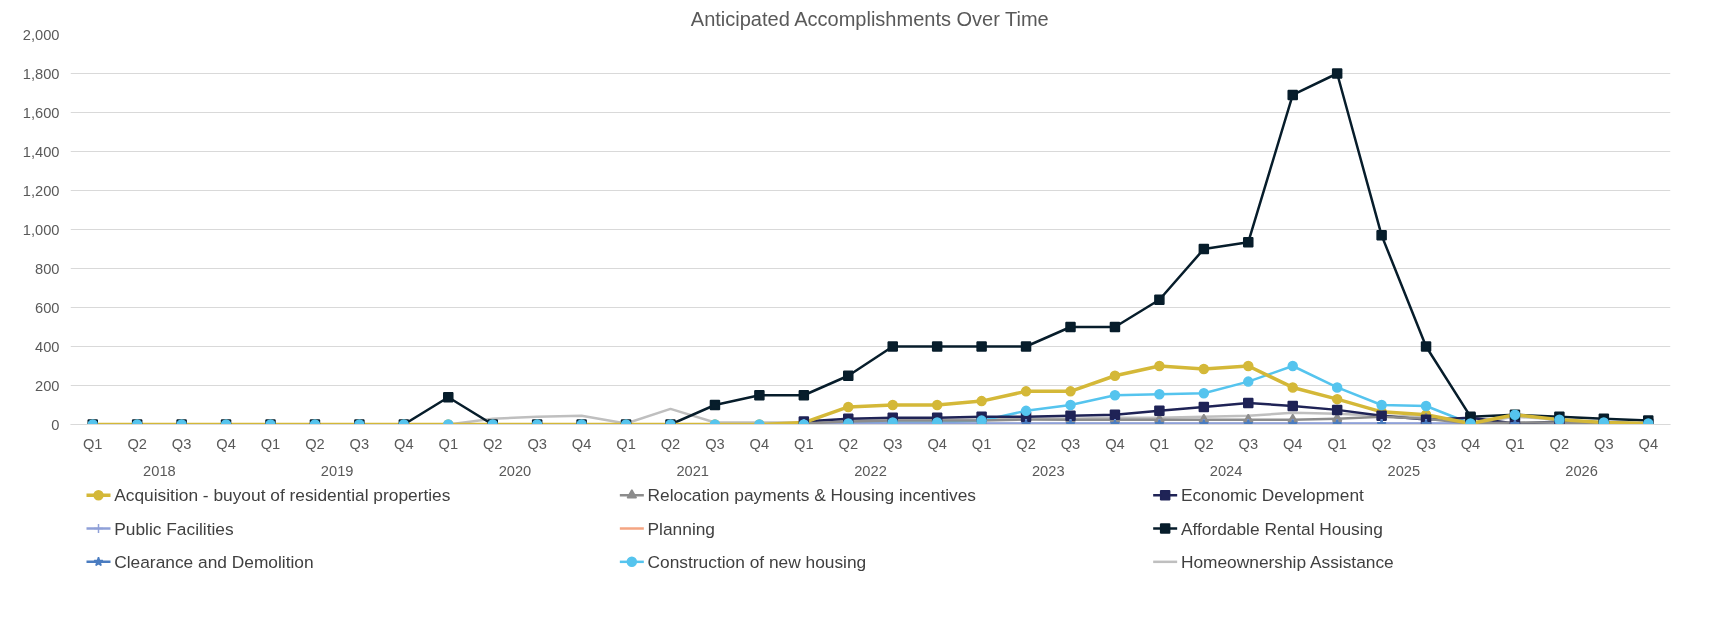 This screenshot has height=640, width=1722. I want to click on legend-label: Affordable Rental Housing, so click(1281, 528).